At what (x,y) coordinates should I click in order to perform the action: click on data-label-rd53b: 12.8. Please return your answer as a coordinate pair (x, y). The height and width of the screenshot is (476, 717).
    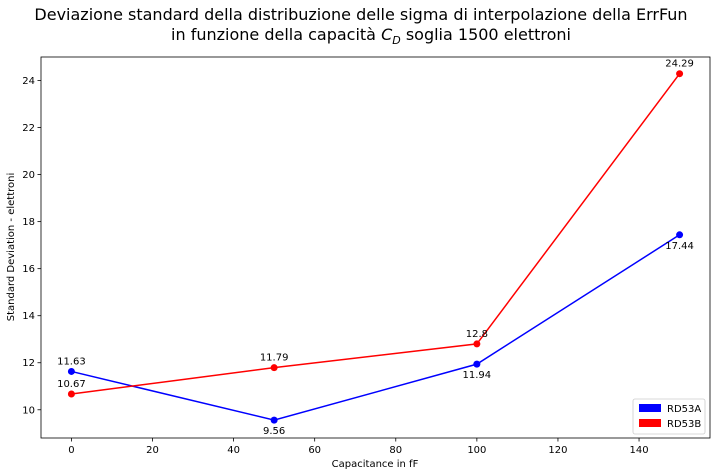
    Looking at the image, I should click on (477, 334).